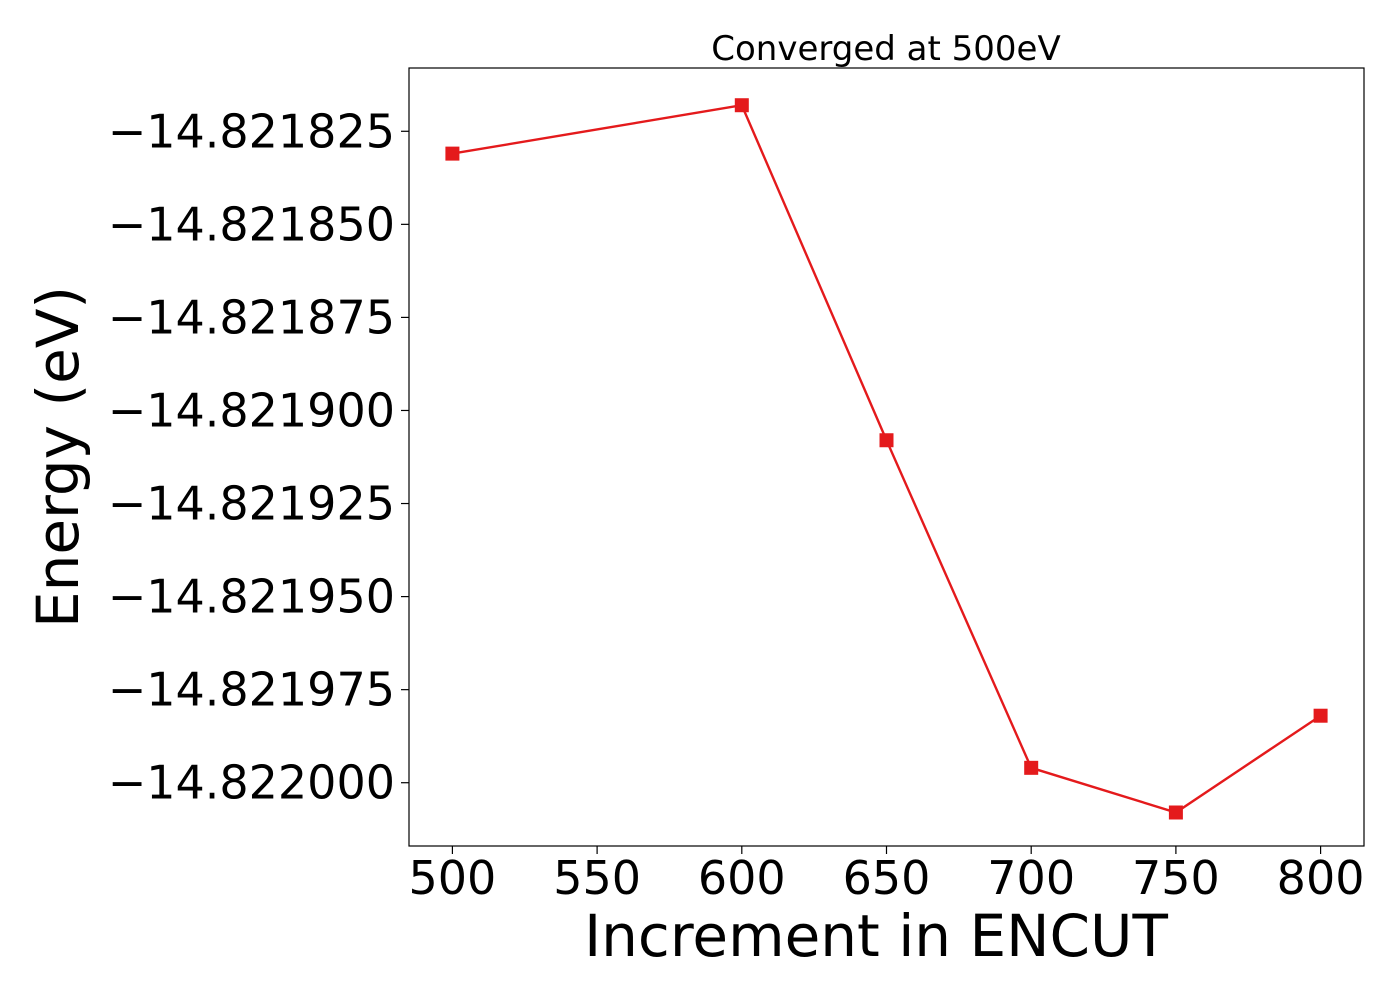 The height and width of the screenshot is (1000, 1400). I want to click on x-tick-label: 650, so click(887, 878).